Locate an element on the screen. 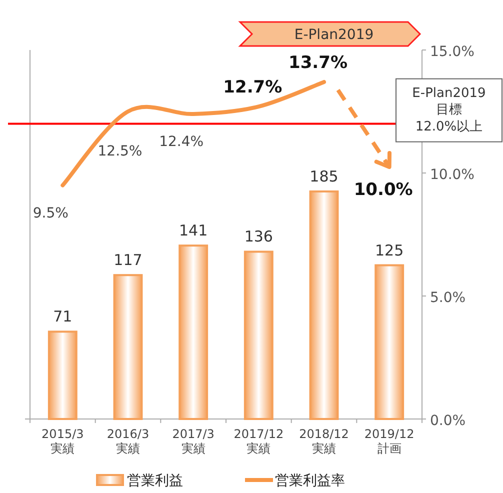 The image size is (503, 493). data-label: 117 is located at coordinates (128, 260).